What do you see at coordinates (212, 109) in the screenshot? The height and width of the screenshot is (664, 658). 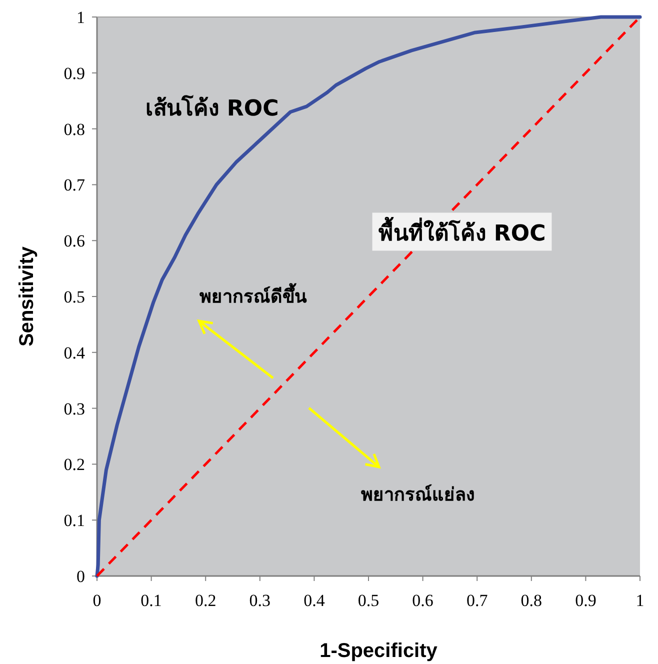 I see `annotation: เส้นโค้ง ROC` at bounding box center [212, 109].